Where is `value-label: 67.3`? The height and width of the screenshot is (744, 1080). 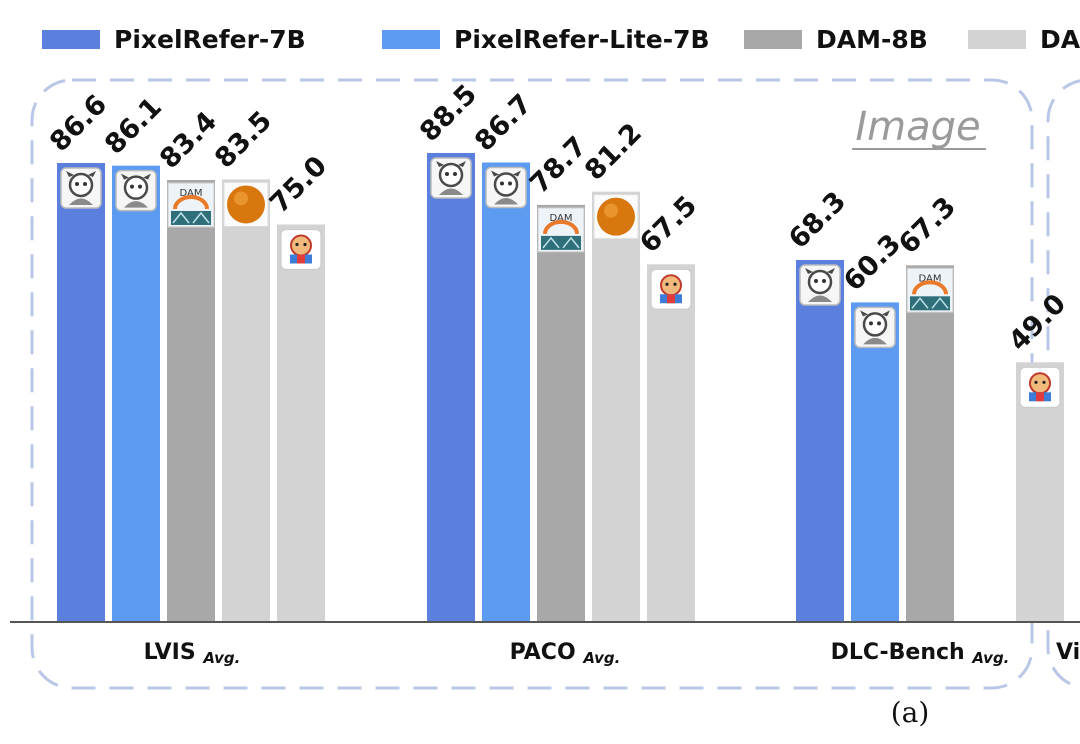
value-label: 67.3 is located at coordinates (927, 225).